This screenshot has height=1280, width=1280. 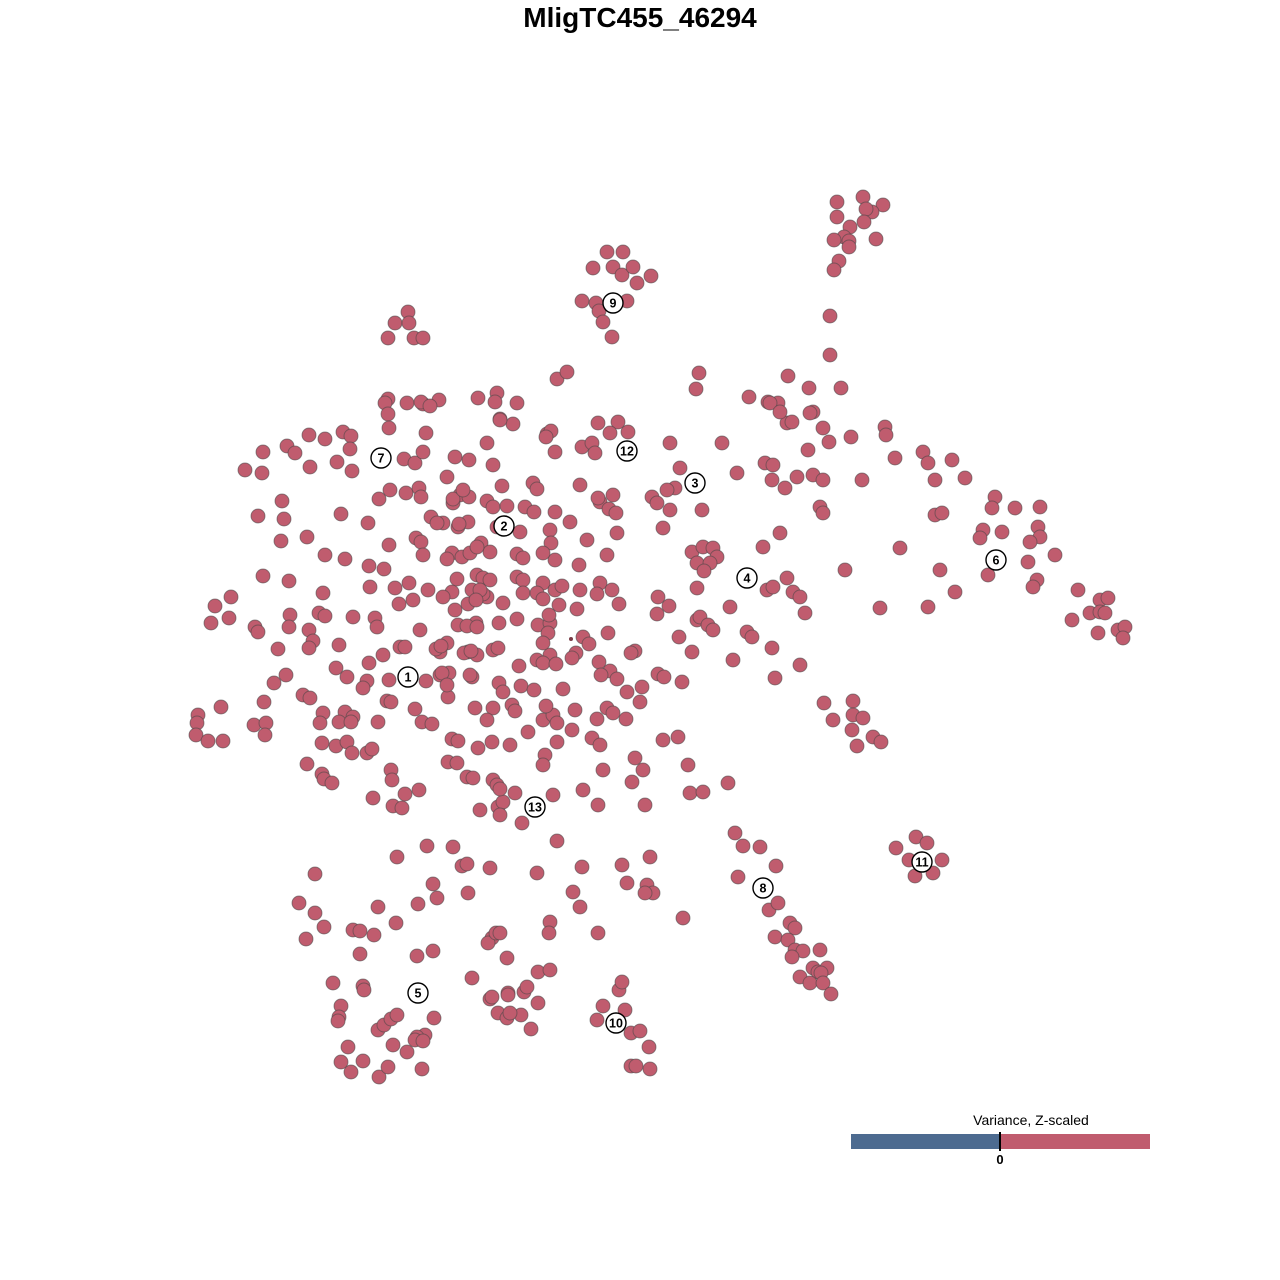 I want to click on cluster-label-number: 4, so click(x=747, y=579).